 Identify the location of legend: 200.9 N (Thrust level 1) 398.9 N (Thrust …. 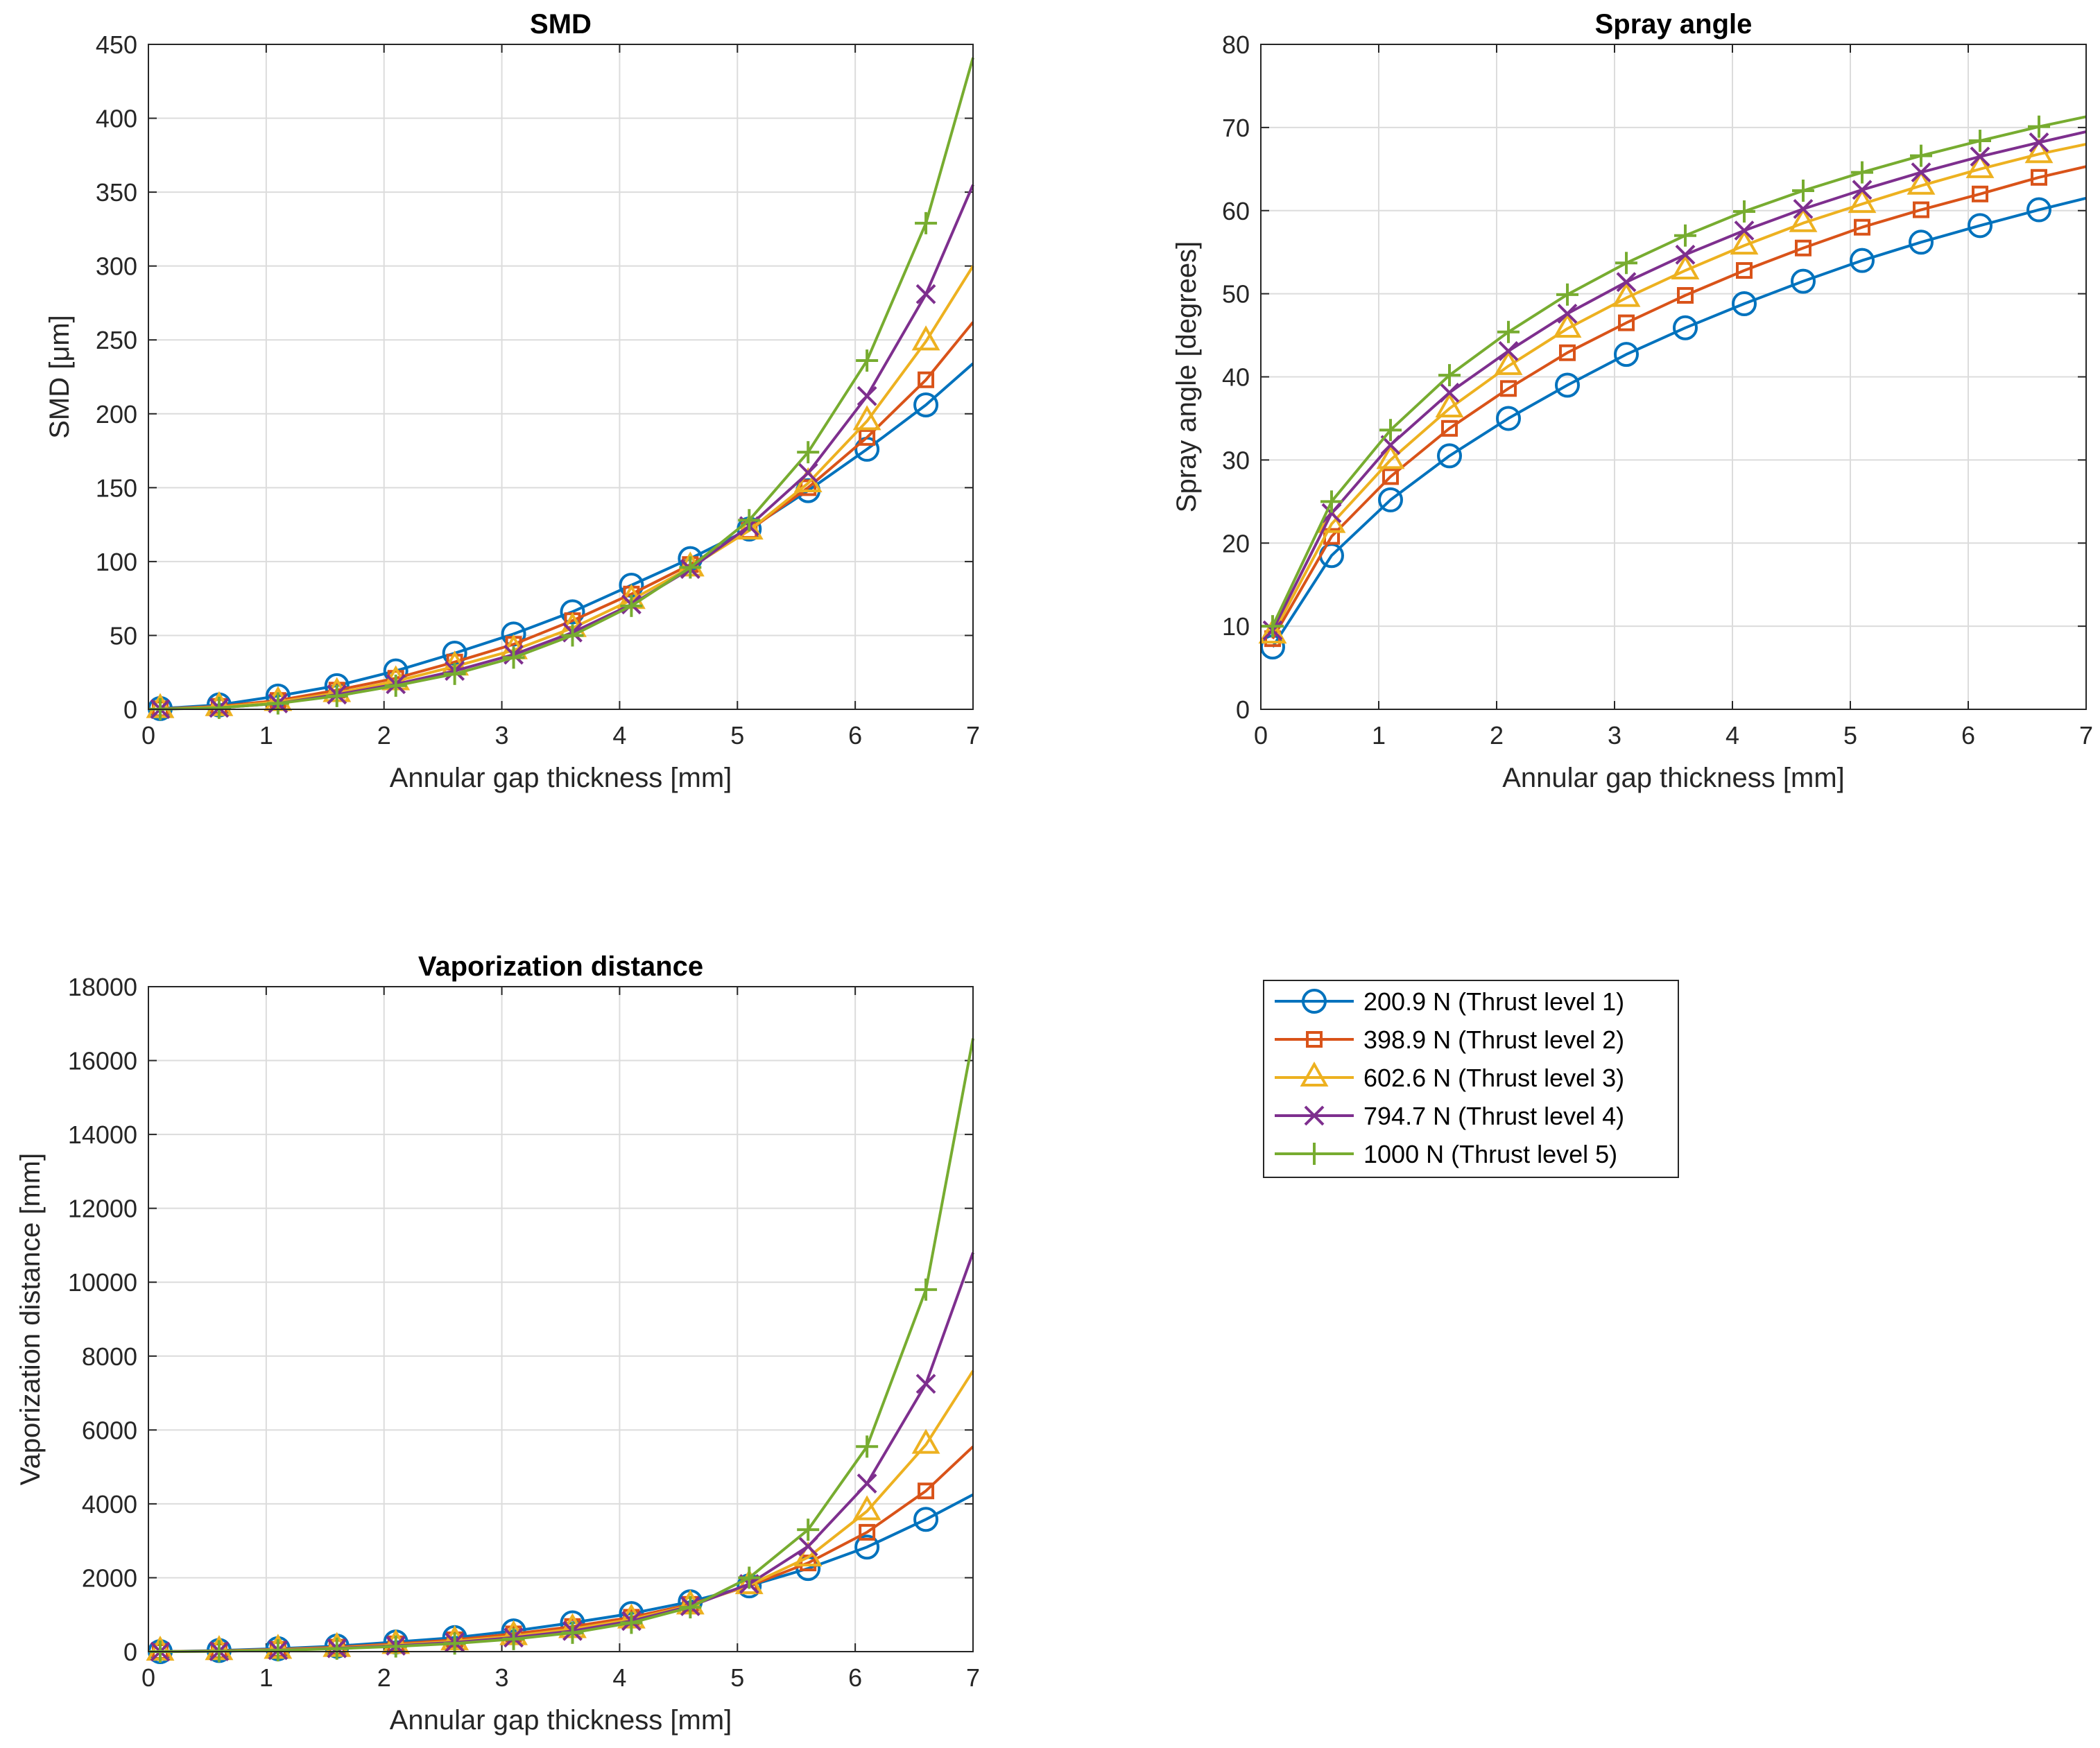
(1471, 1079).